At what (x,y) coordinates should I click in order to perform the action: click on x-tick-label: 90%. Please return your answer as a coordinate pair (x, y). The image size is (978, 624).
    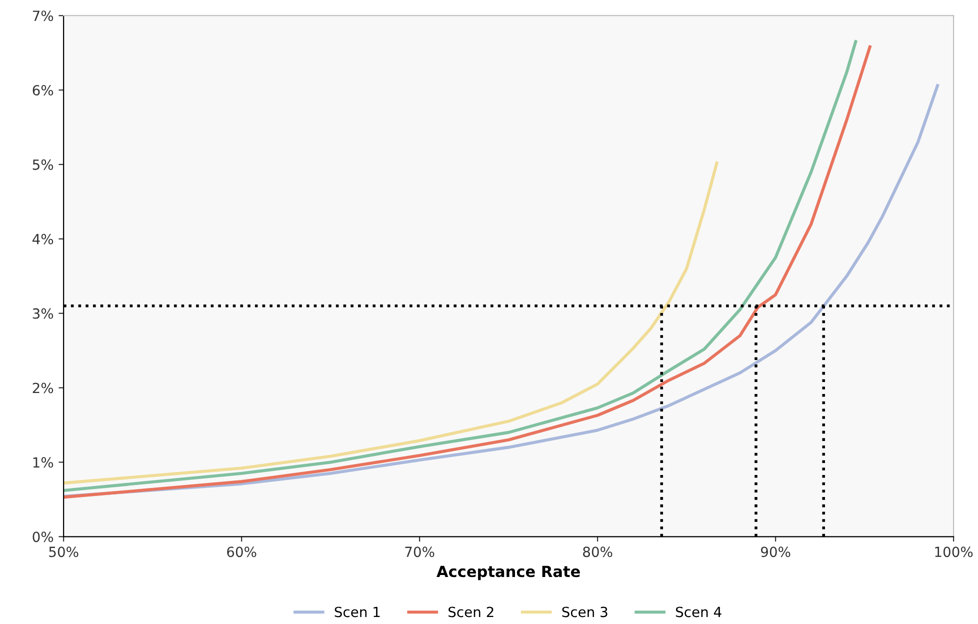
    Looking at the image, I should click on (775, 552).